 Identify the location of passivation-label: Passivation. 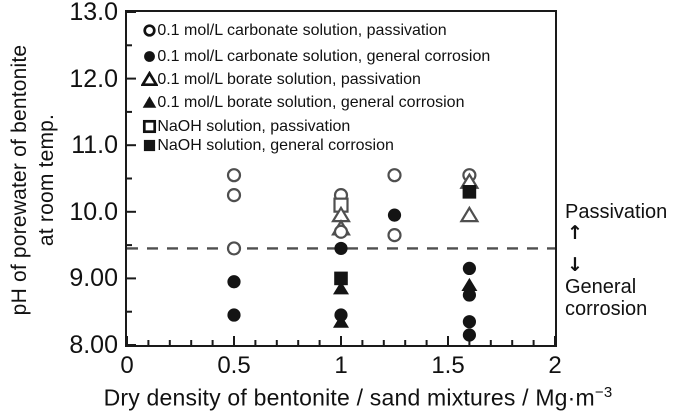
(616, 212).